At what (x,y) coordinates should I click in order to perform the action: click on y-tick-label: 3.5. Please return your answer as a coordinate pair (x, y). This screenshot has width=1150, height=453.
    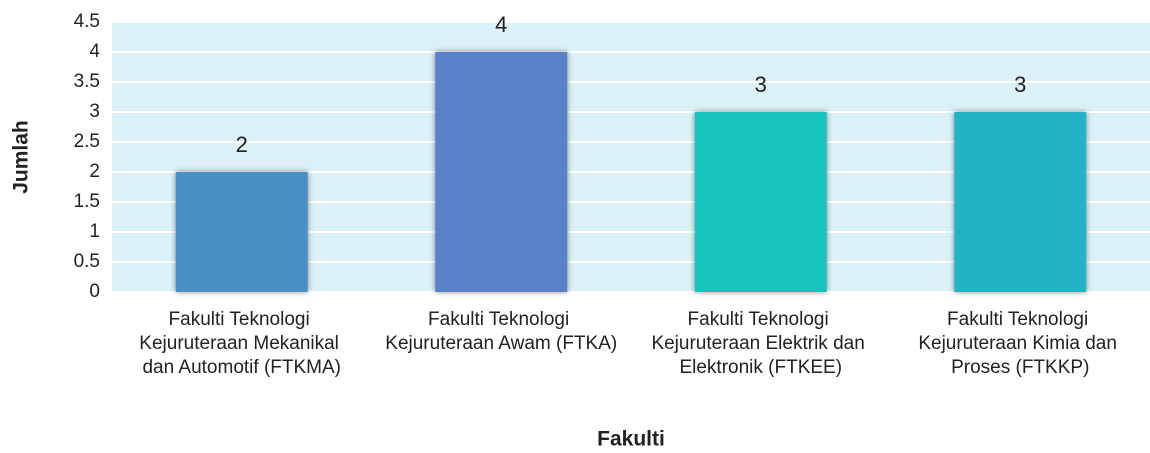
    Looking at the image, I should click on (87, 81).